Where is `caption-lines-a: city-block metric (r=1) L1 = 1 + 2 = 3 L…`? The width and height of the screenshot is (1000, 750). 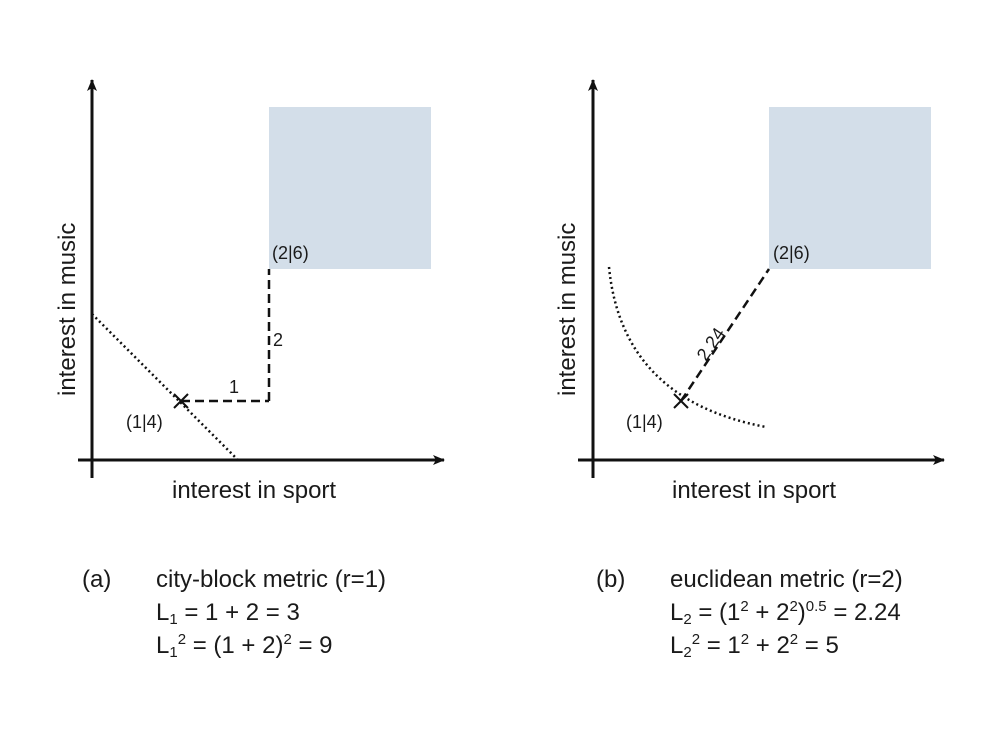
caption-lines-a: city-block metric (r=1) L1 = 1 + 2 = 3 L… is located at coordinates (271, 612).